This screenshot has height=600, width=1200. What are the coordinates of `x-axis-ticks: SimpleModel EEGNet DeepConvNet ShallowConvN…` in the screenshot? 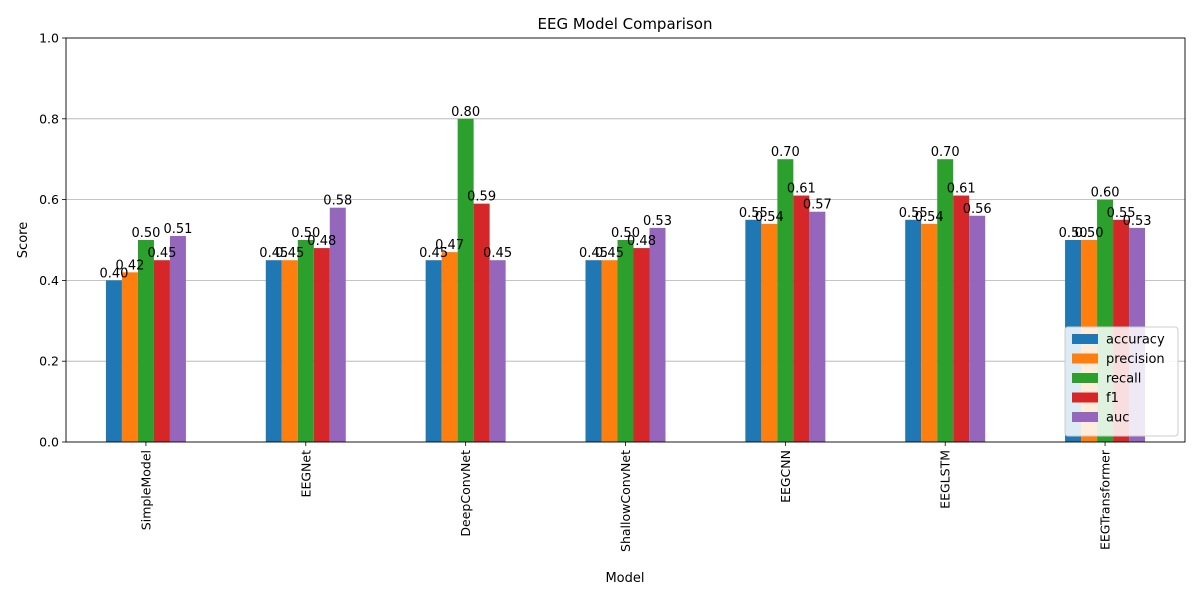 It's located at (625, 497).